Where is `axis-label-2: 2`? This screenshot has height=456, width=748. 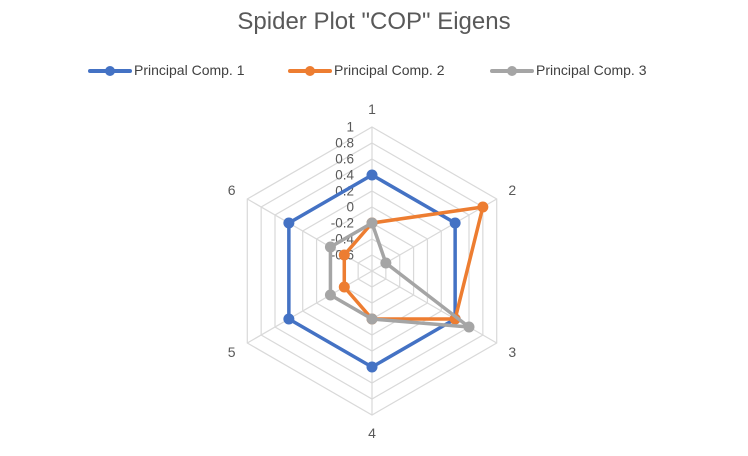 axis-label-2: 2 is located at coordinates (512, 190).